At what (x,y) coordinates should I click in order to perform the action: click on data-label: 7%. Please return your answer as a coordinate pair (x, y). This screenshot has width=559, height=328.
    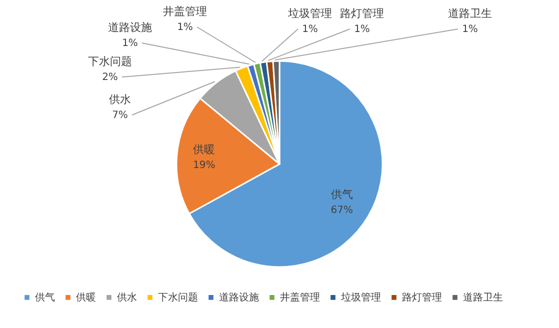
    Looking at the image, I should click on (120, 115).